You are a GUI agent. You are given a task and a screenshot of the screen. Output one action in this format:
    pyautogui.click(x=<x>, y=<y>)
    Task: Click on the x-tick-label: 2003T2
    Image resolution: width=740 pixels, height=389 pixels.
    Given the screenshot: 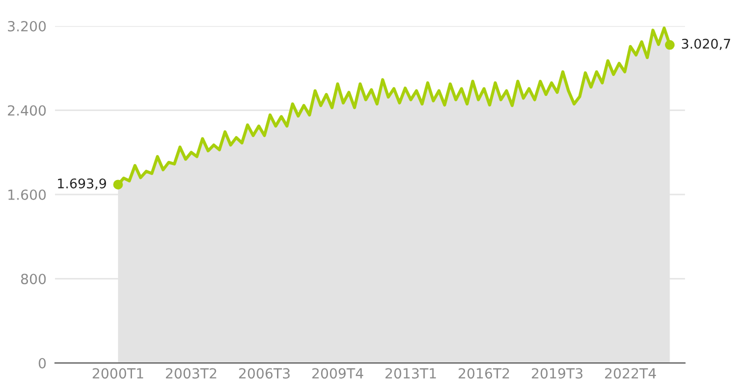 What is the action you would take?
    pyautogui.click(x=191, y=373)
    